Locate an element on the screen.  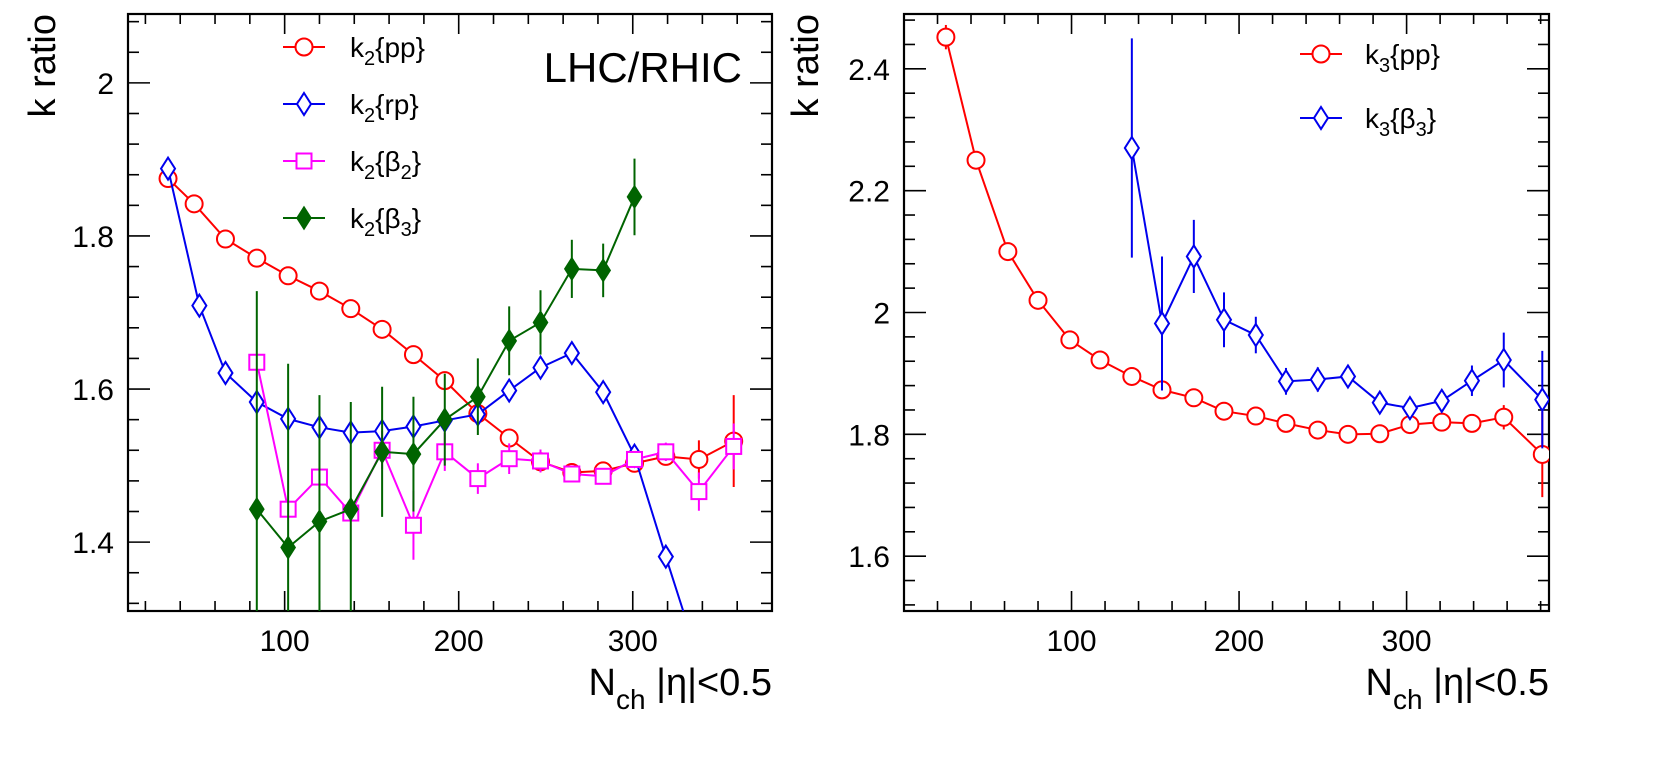
y-tick-label: 2.4 is located at coordinates (869, 70).